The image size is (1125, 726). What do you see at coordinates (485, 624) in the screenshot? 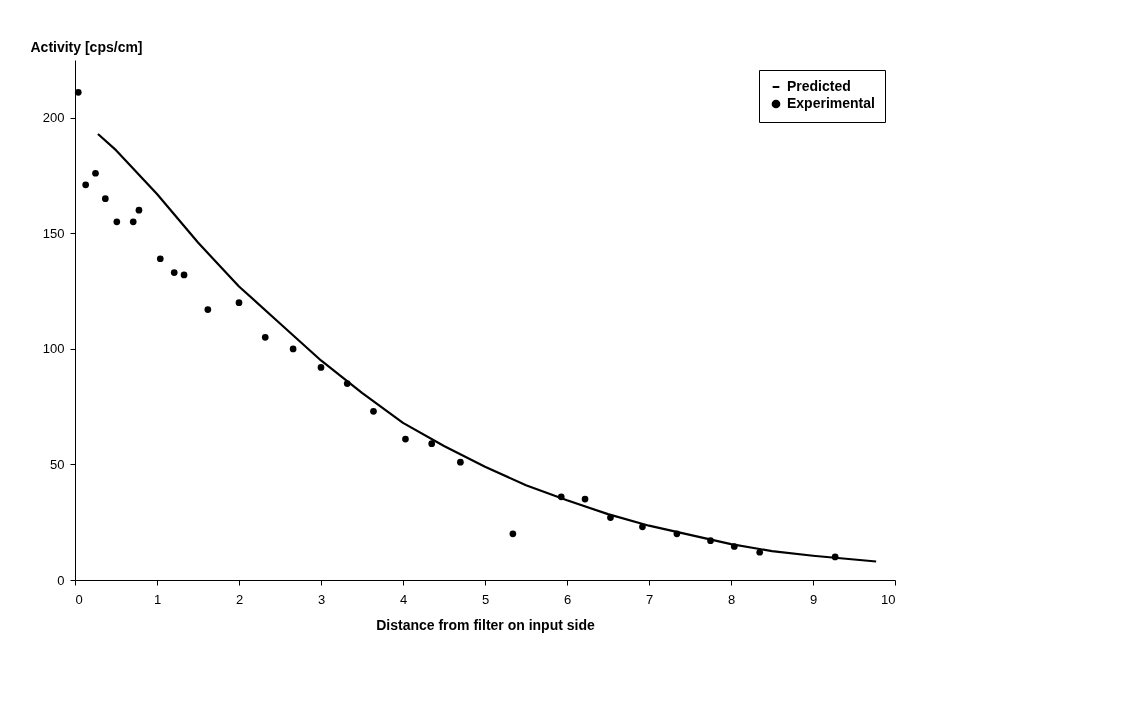
I see `x-axis-title: Distance from filter on input side` at bounding box center [485, 624].